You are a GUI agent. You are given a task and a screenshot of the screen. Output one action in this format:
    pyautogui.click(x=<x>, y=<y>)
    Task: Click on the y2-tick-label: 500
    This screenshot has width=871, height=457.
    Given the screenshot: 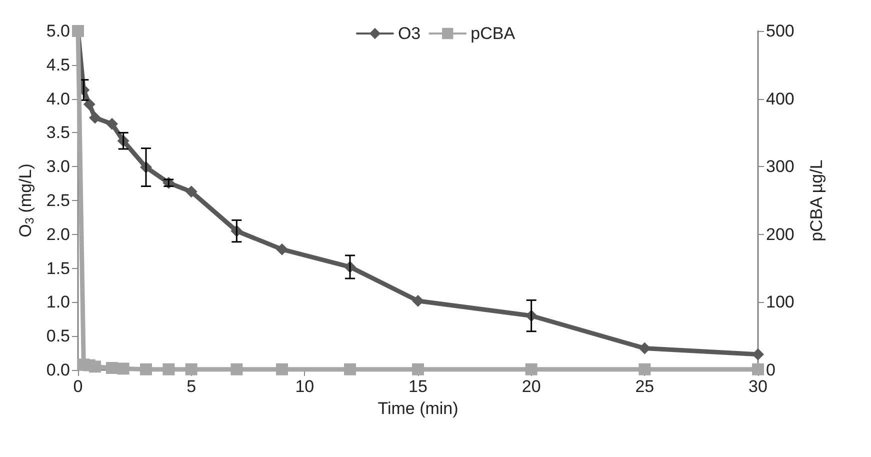 What is the action you would take?
    pyautogui.click(x=780, y=31)
    